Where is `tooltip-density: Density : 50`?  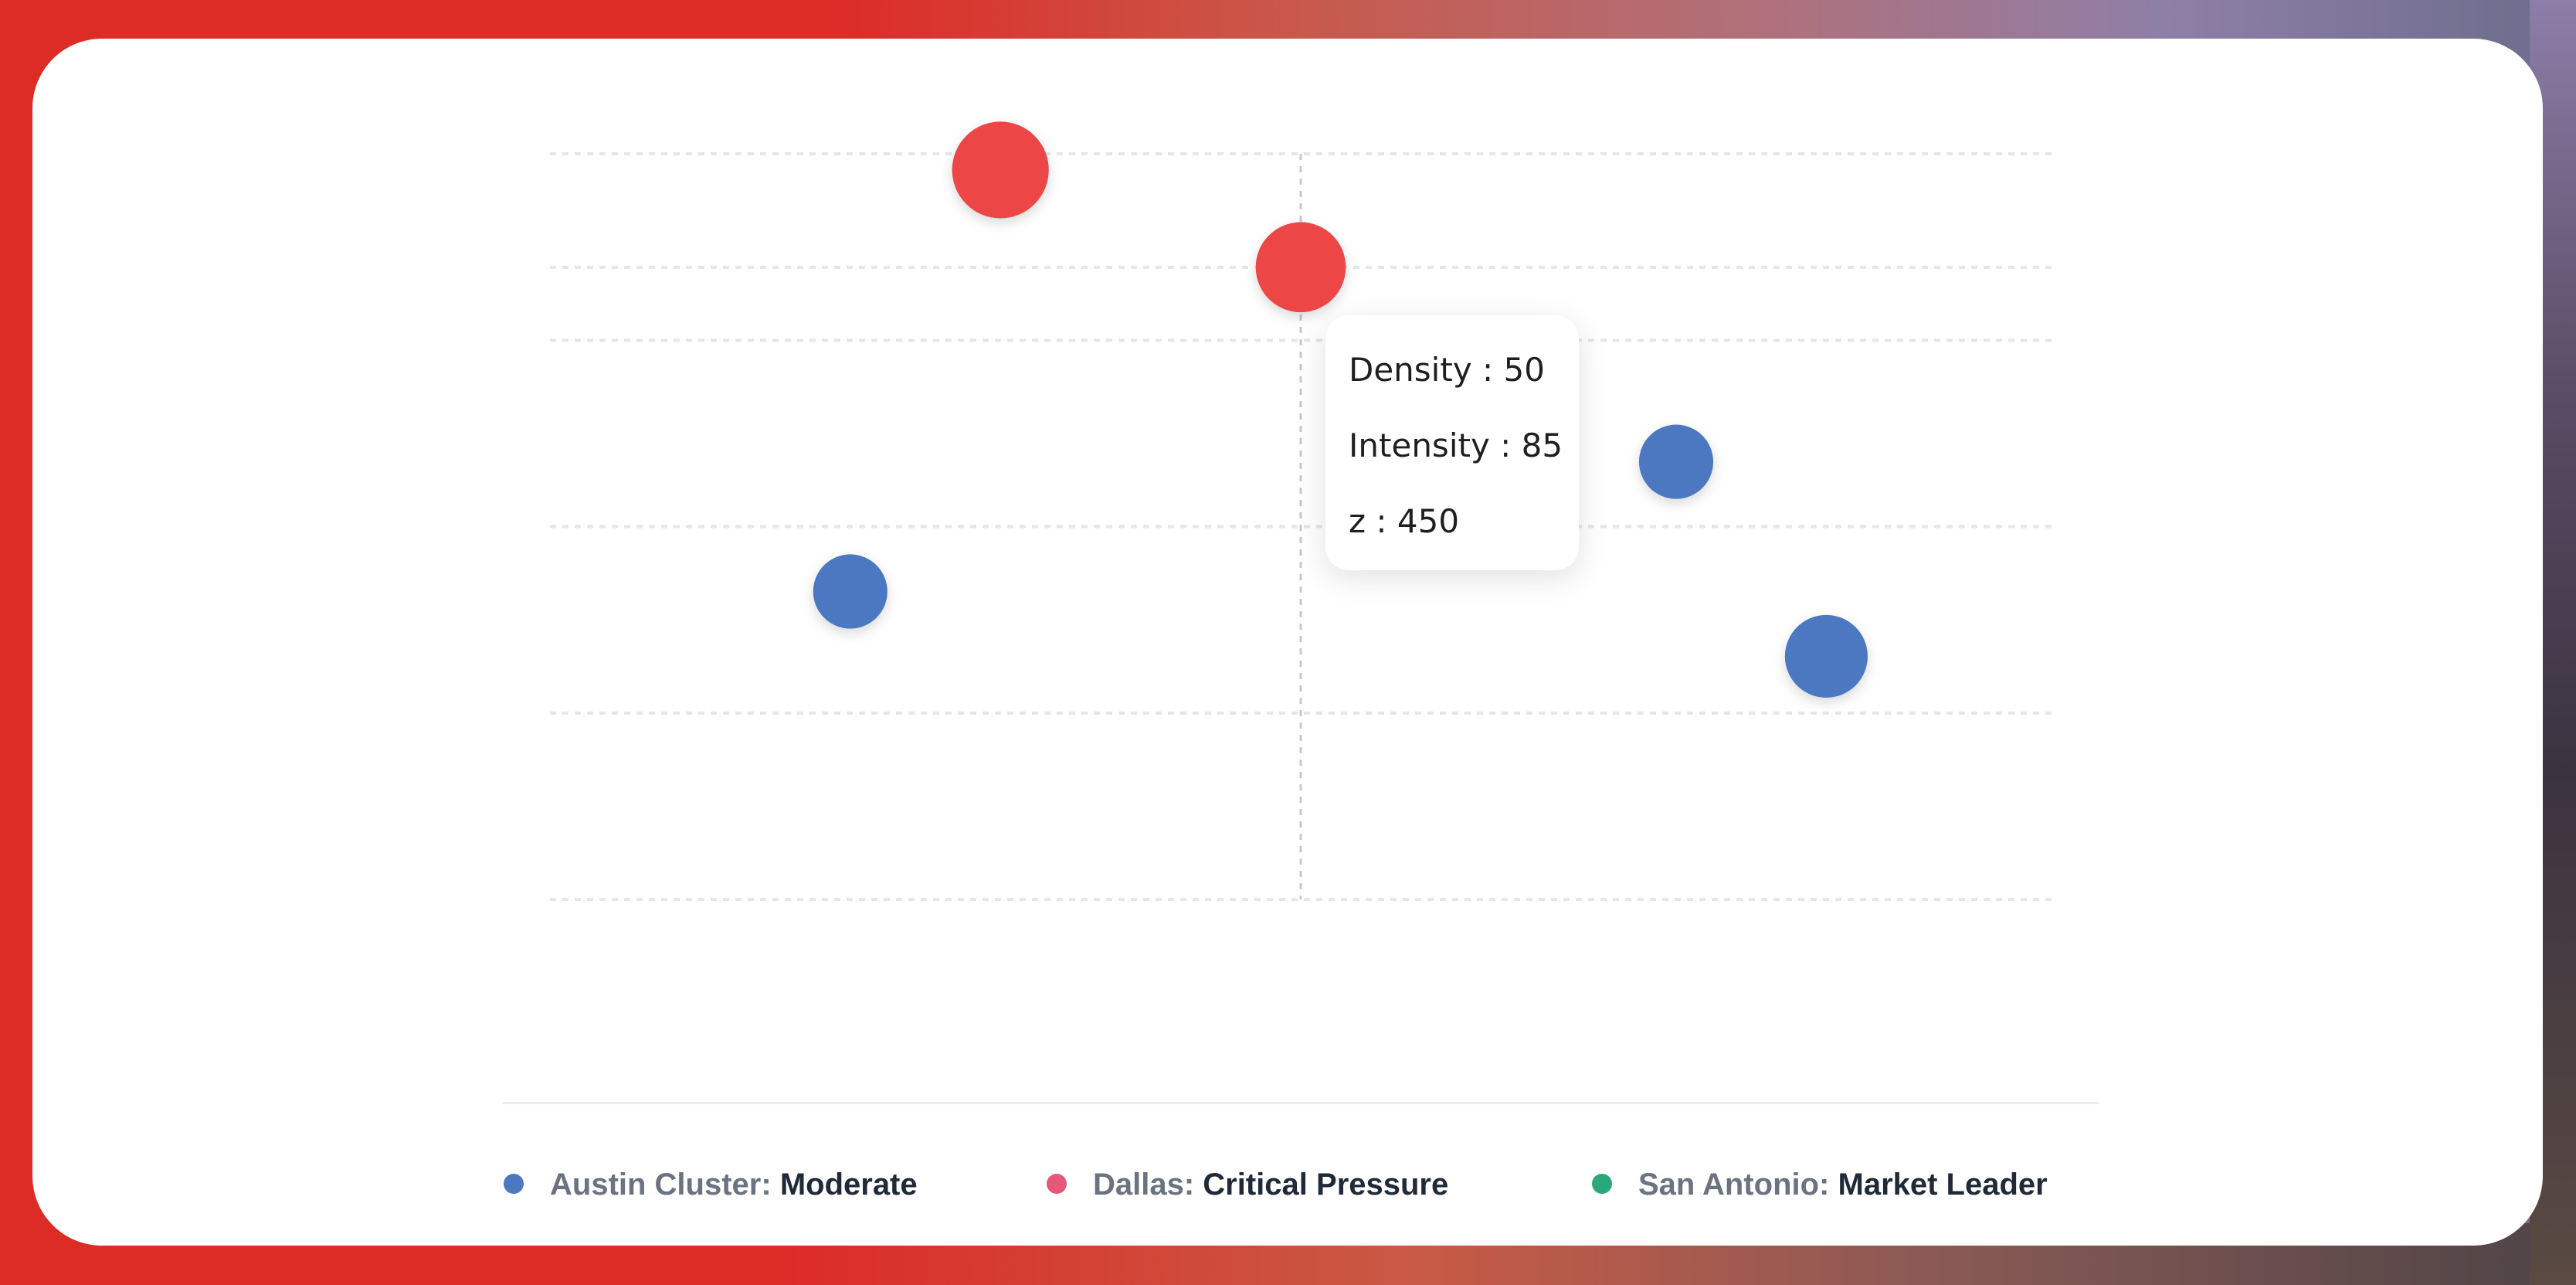 tooltip-density: Density : 50 is located at coordinates (1447, 370).